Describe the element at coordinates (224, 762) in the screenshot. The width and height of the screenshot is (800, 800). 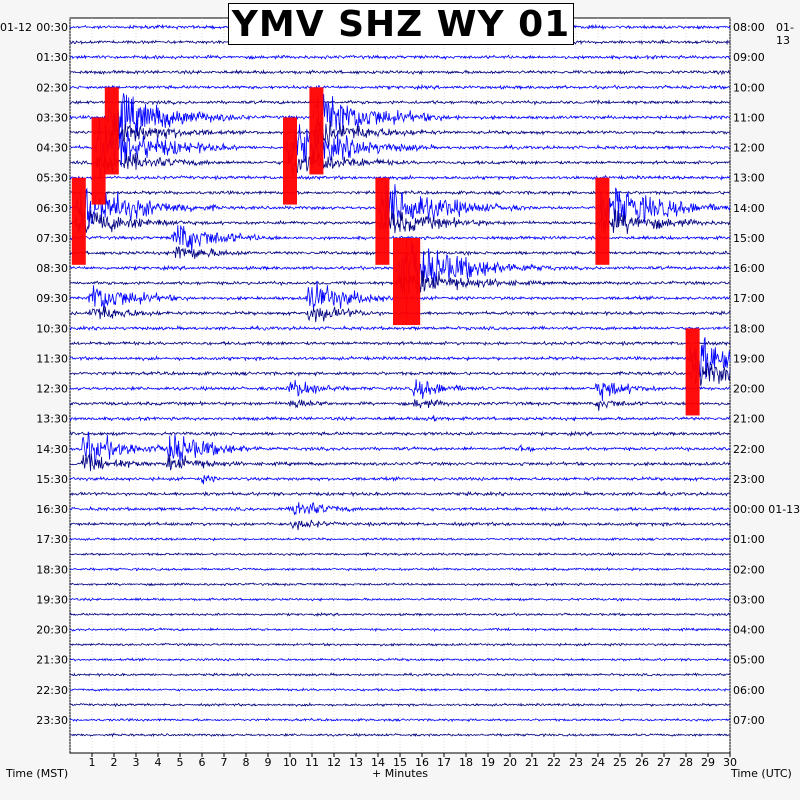
I see `x-tick-label: 7` at that location.